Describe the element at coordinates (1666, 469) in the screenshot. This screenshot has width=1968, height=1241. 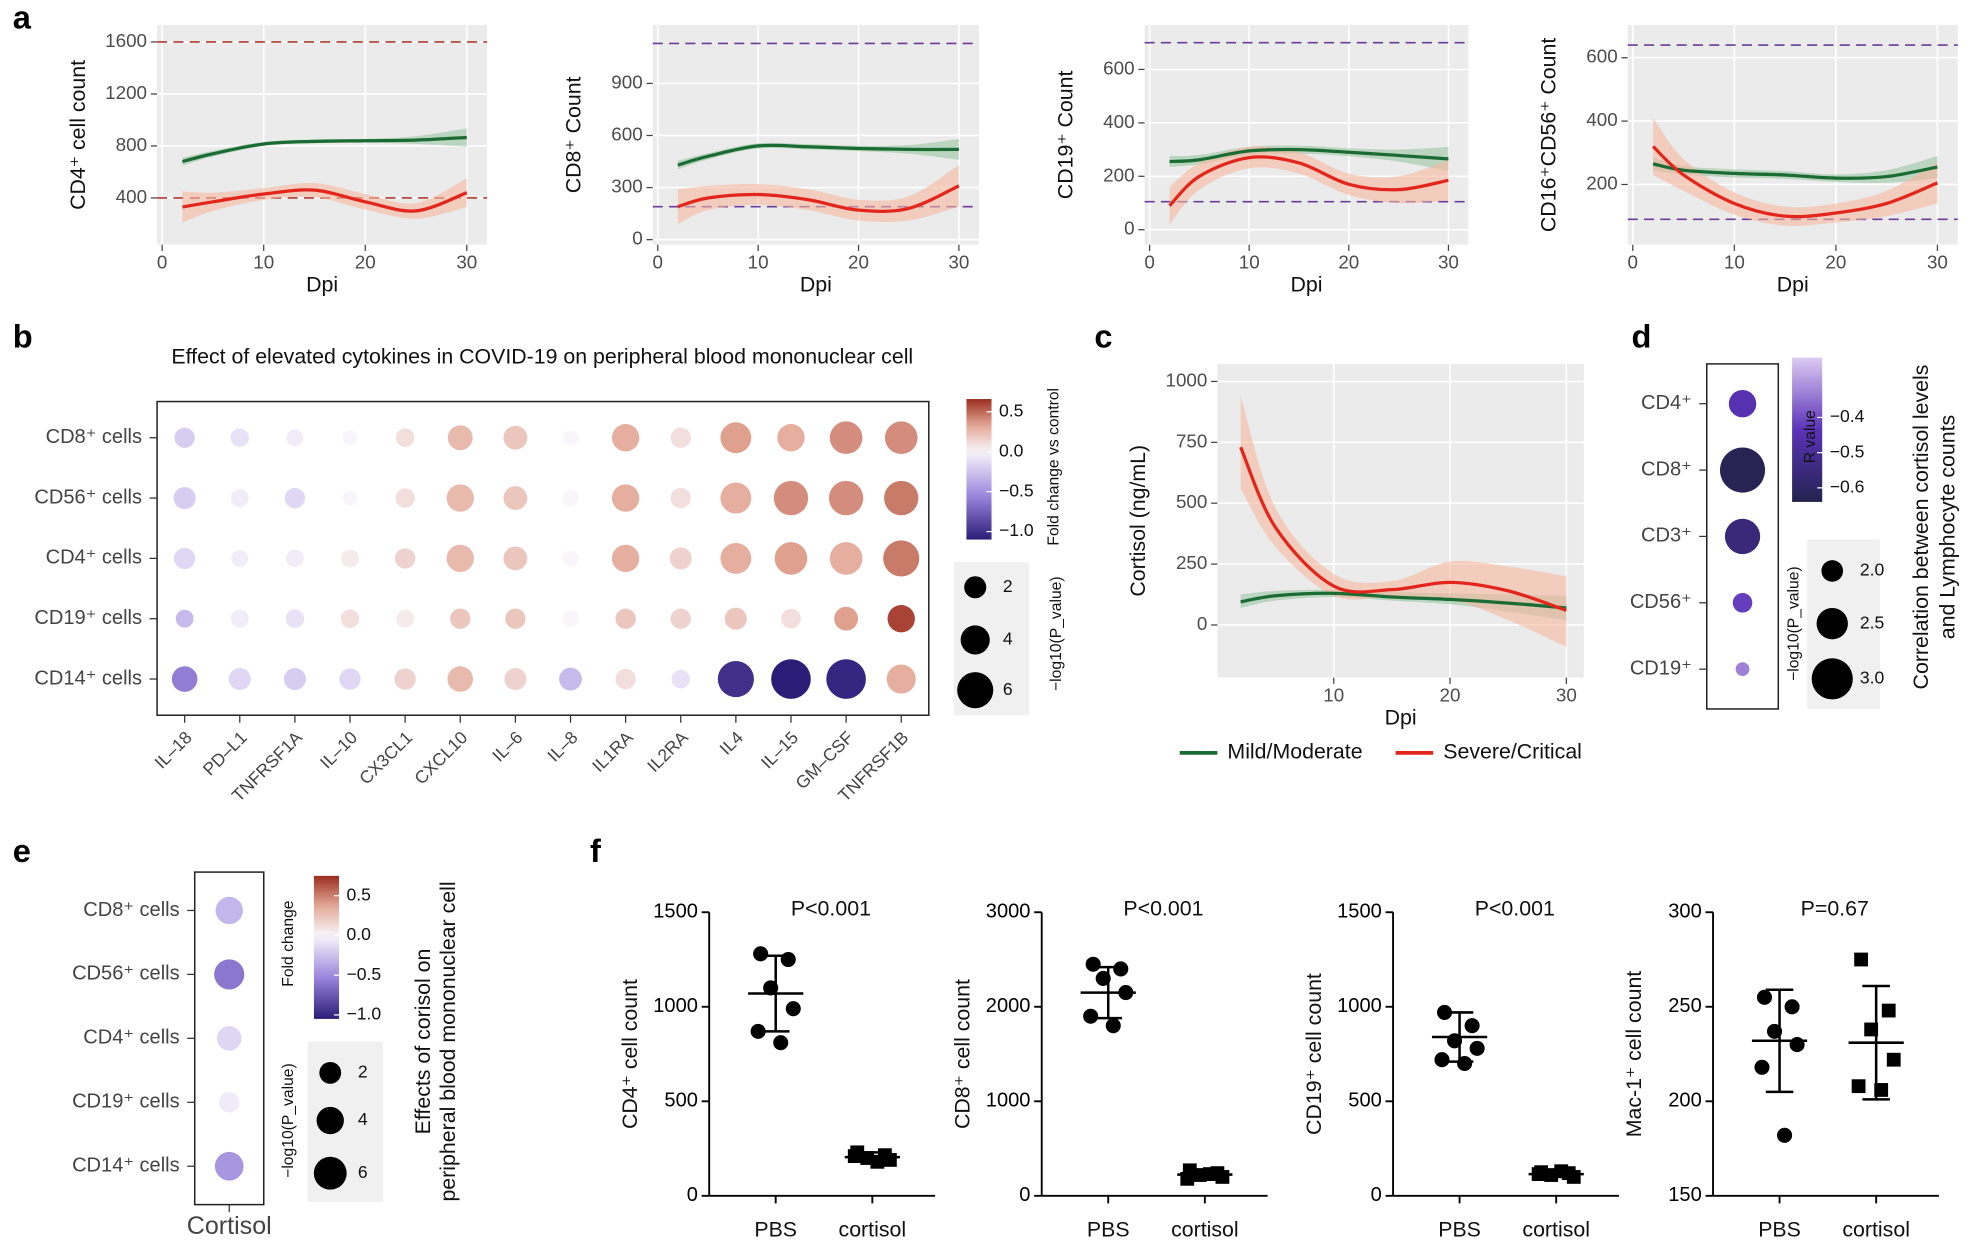
I see `row-label: CD8⁺` at that location.